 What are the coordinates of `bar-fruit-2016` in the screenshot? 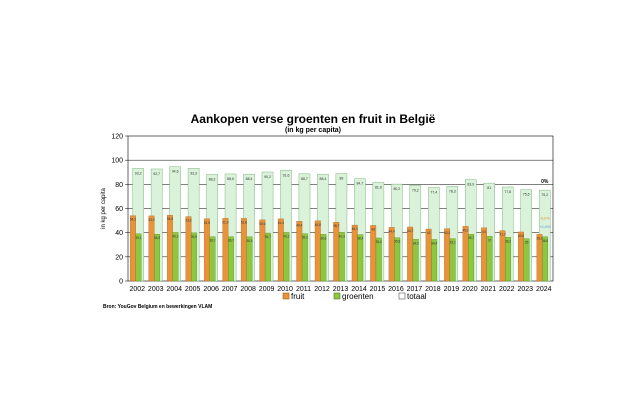 It's located at (391, 254).